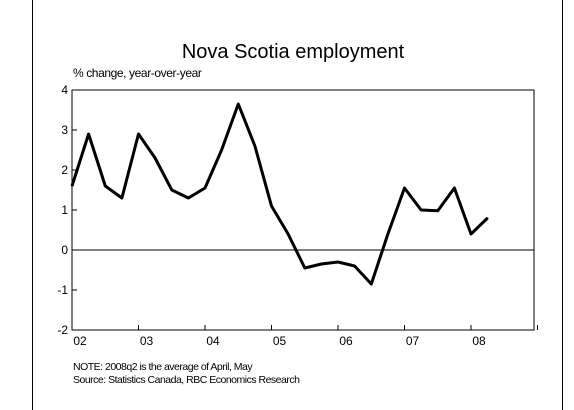 The height and width of the screenshot is (410, 574). Describe the element at coordinates (147, 341) in the screenshot. I see `x-tick-label: 03` at that location.